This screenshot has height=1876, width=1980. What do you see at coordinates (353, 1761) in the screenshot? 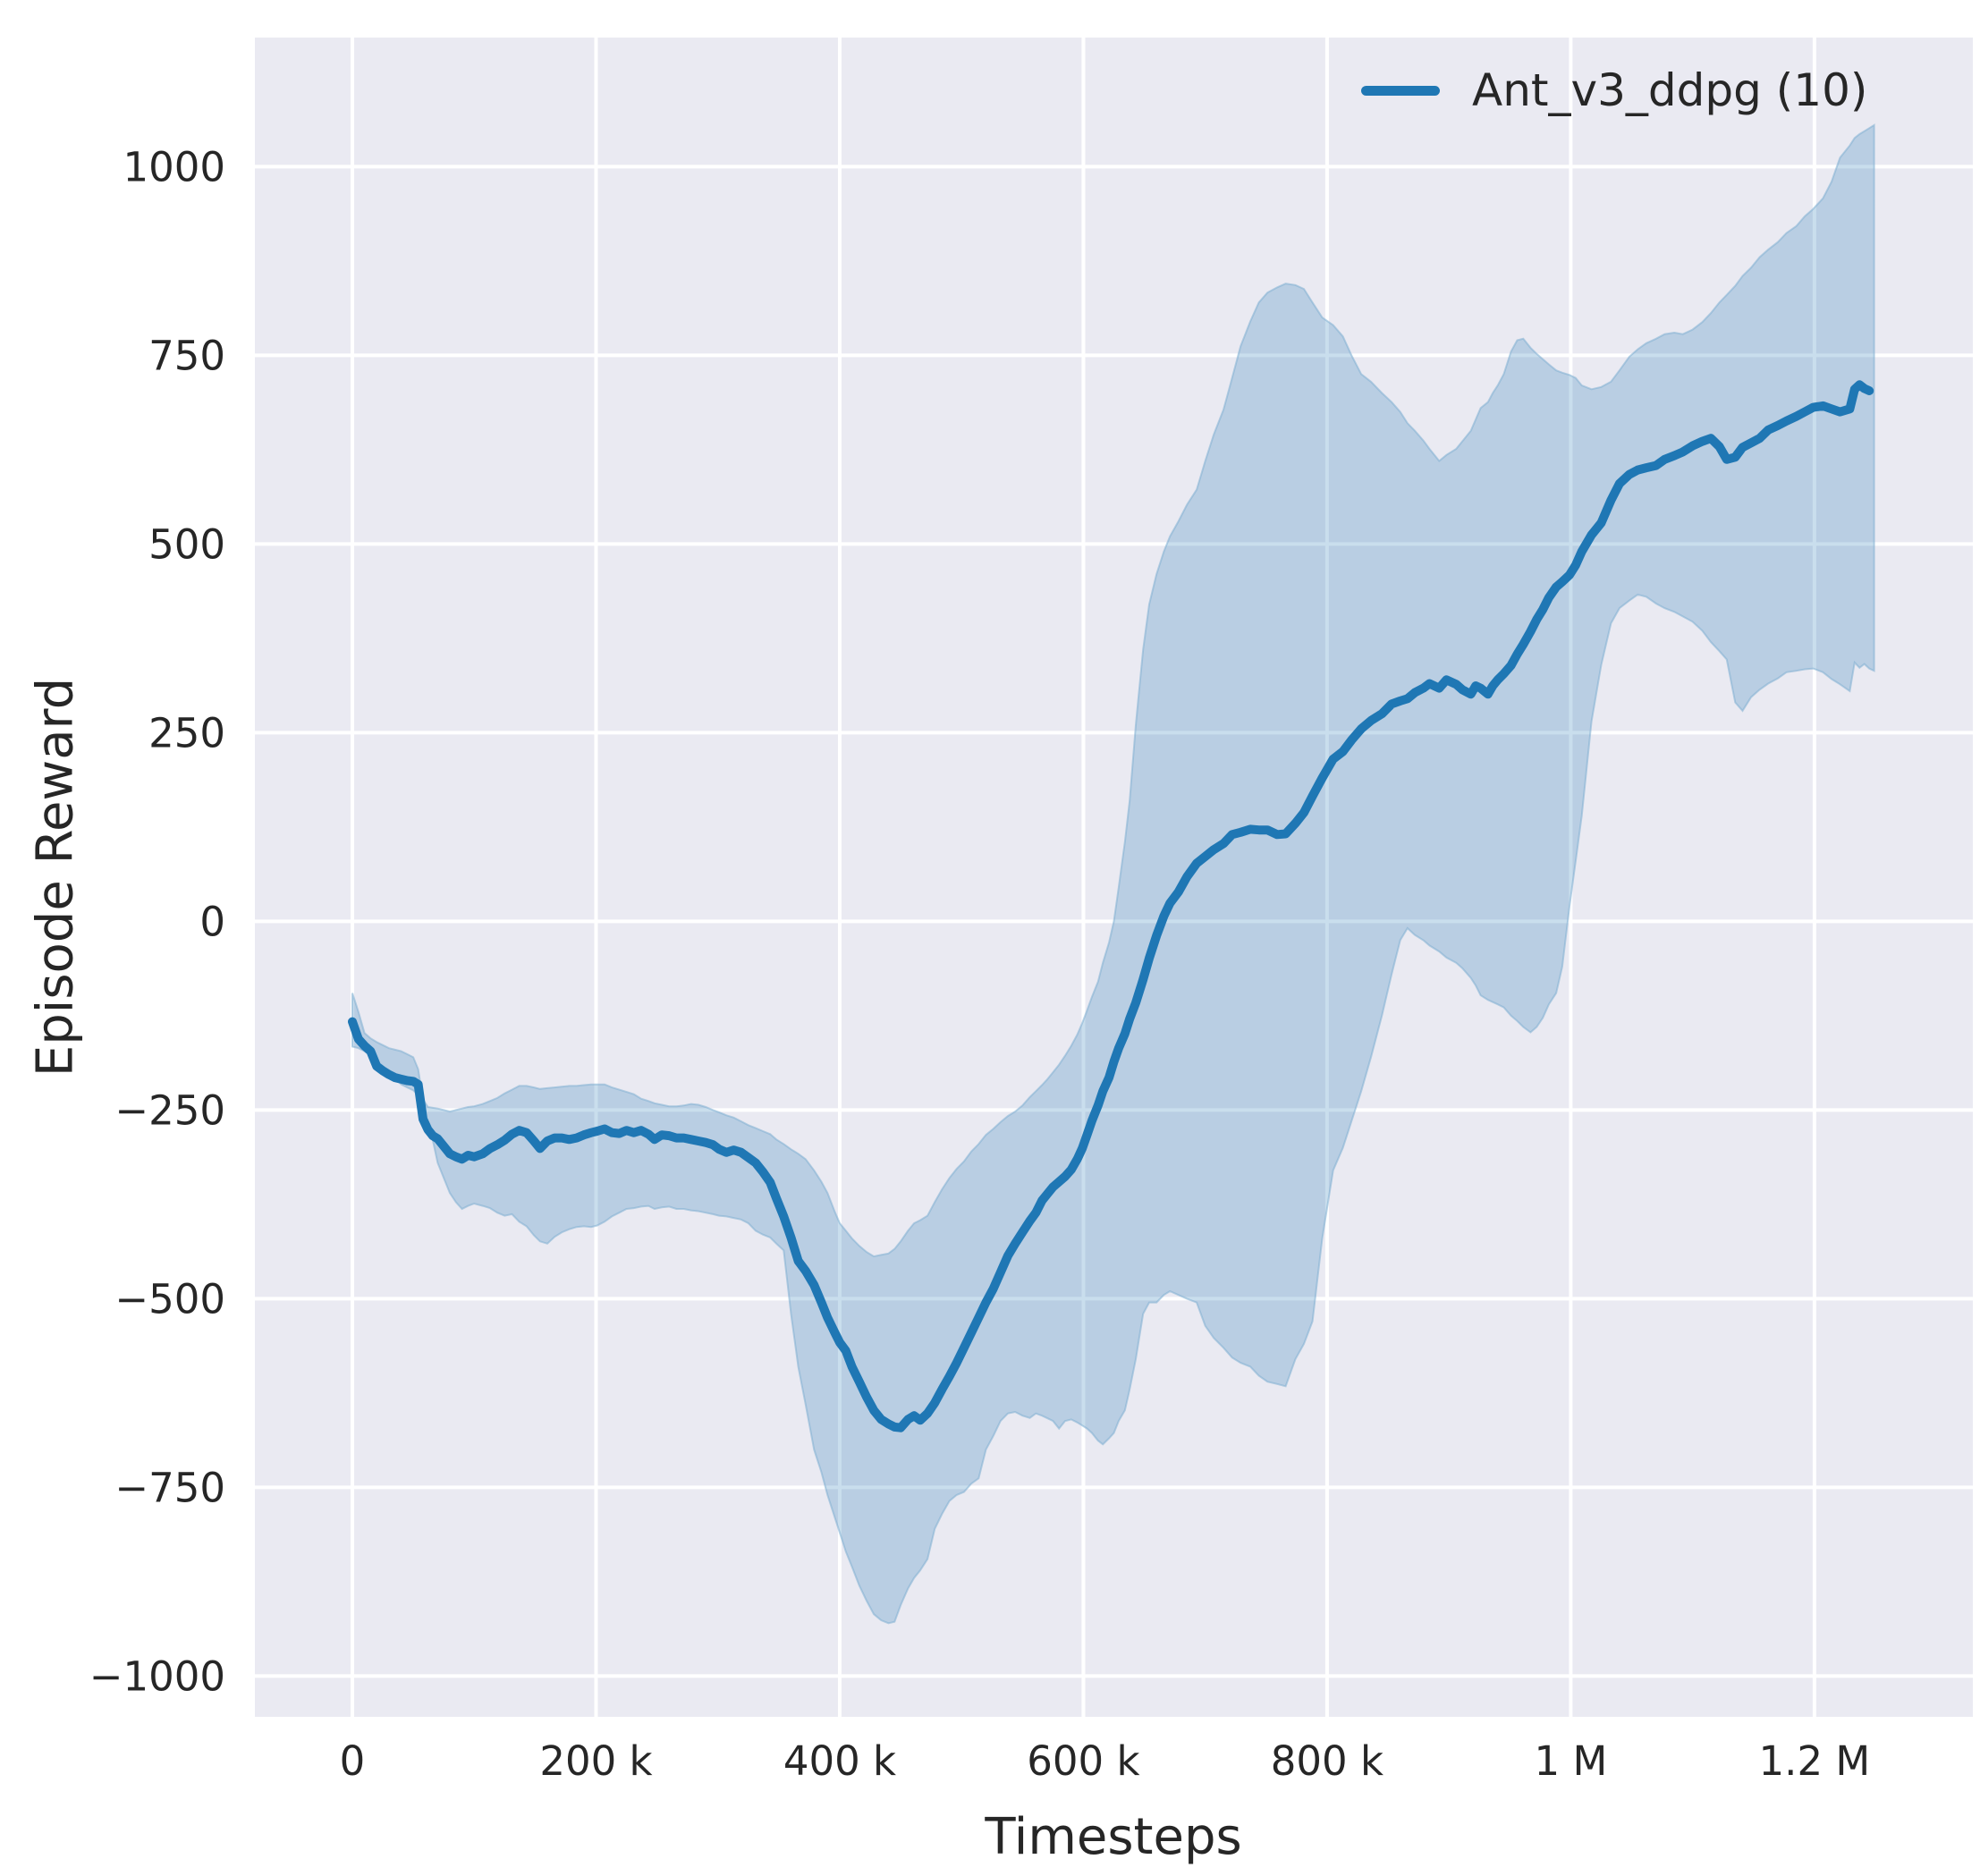
I see `x-tick-label: 0` at bounding box center [353, 1761].